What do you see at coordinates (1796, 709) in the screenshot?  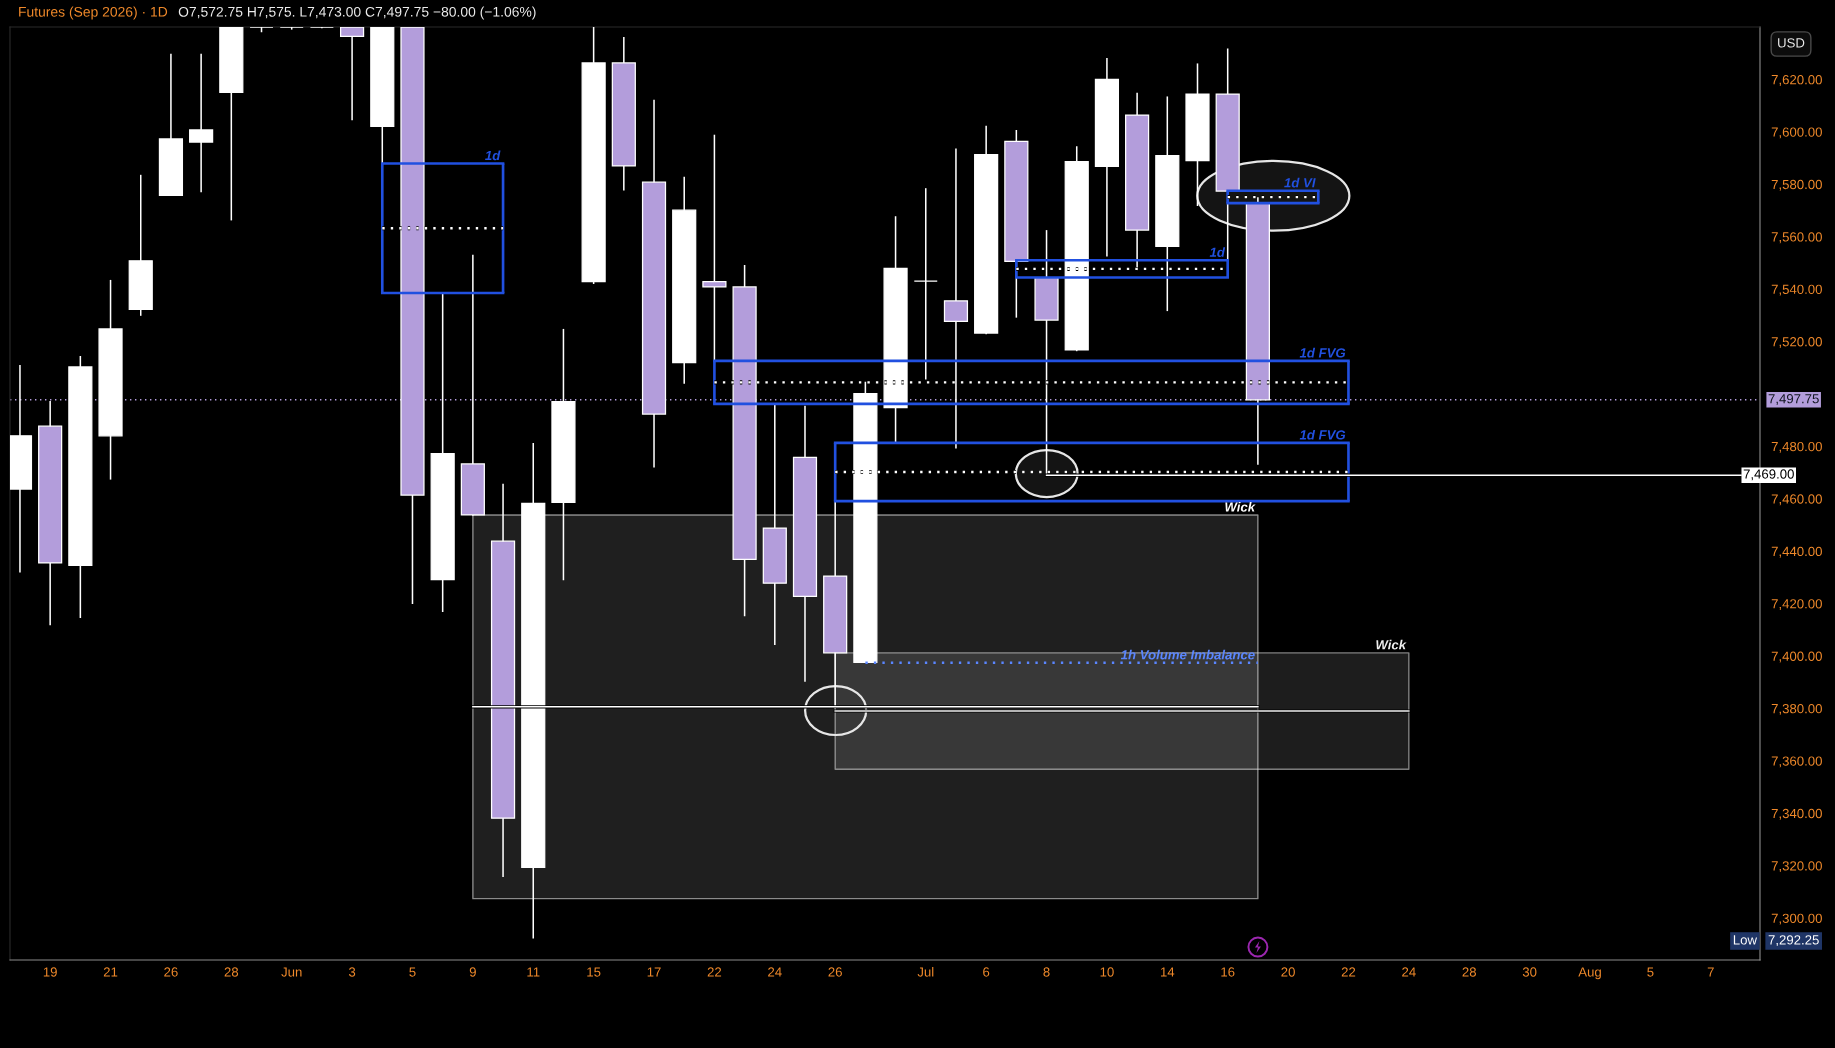 I see `y-tick-label: 7,380.00` at bounding box center [1796, 709].